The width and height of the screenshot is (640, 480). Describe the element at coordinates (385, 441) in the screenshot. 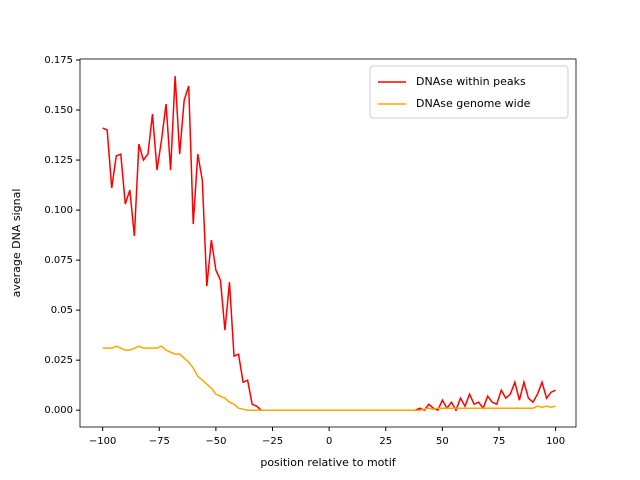

I see `x-tick-label: 25` at that location.